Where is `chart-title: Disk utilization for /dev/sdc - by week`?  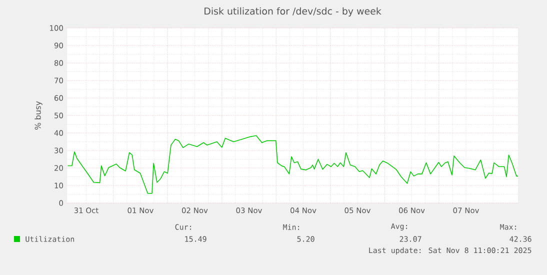
chart-title: Disk utilization for /dev/sdc - by week is located at coordinates (293, 11).